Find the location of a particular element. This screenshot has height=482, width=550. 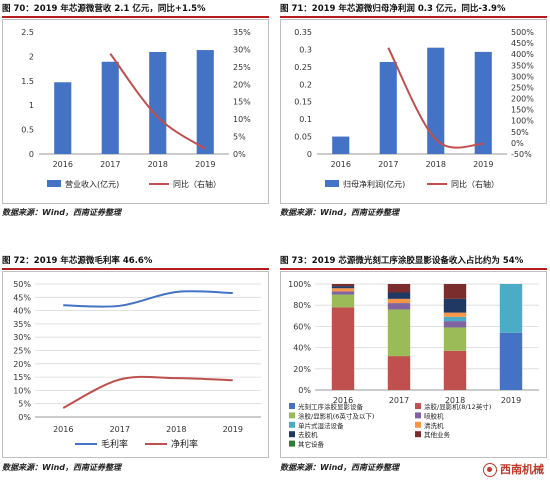

legend-label: 其它设备 is located at coordinates (311, 444).